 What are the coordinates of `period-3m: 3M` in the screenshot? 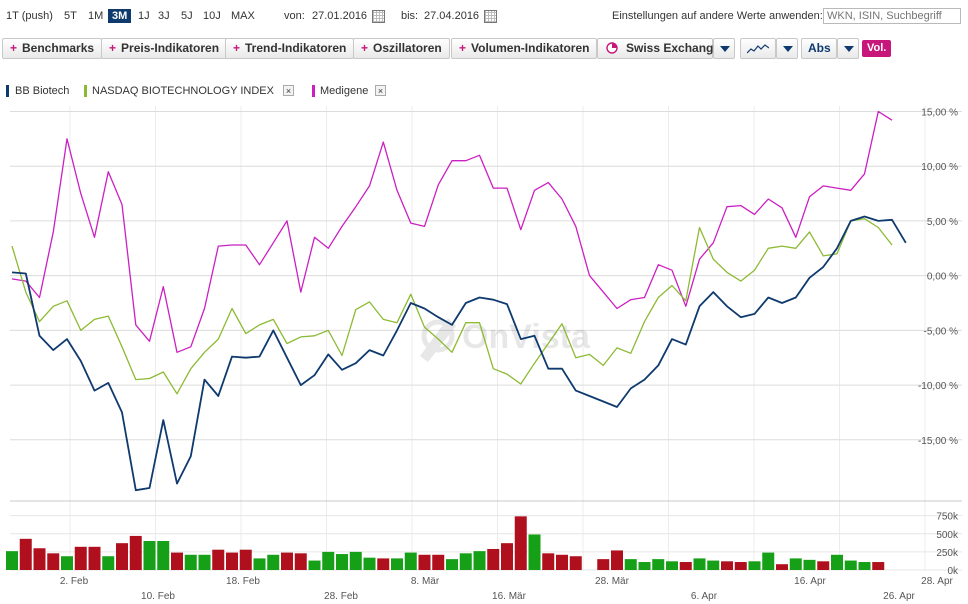 It's located at (120, 16).